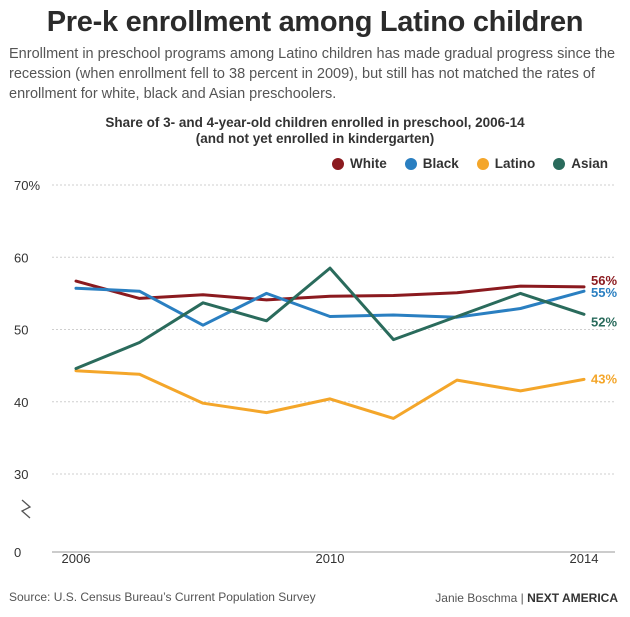  I want to click on legend-label-white: White, so click(368, 163).